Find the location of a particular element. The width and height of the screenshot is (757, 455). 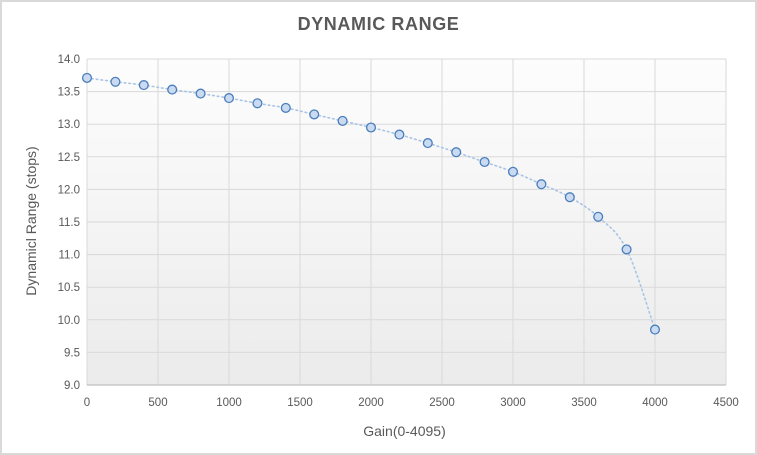

x-tick-label: 0 is located at coordinates (87, 403).